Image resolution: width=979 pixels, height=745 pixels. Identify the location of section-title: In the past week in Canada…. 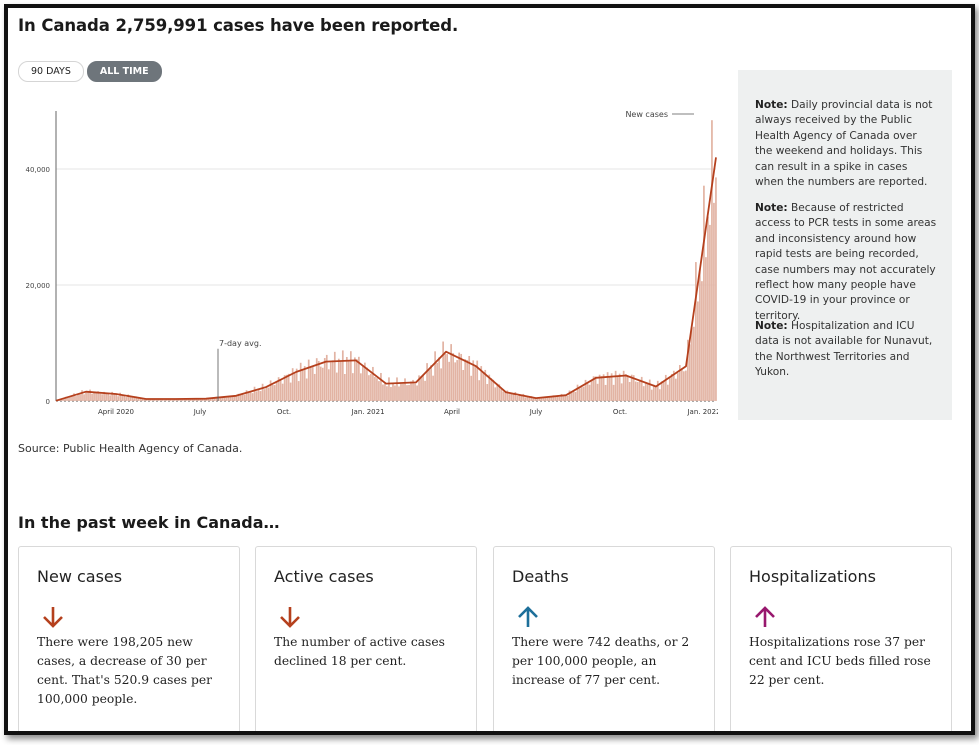
(149, 522).